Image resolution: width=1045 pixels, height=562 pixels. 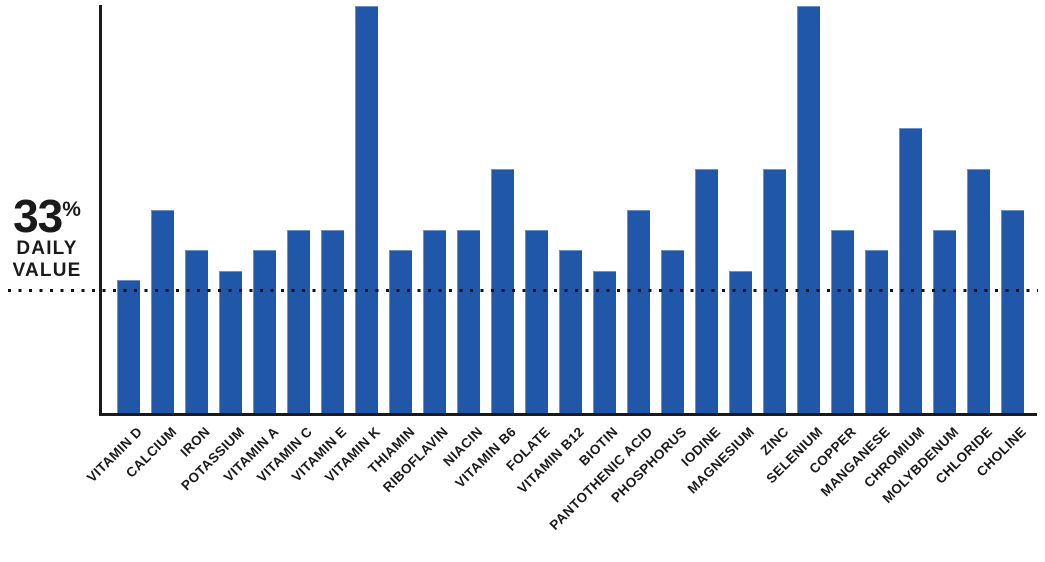 I want to click on bar-selenium, so click(x=808, y=209).